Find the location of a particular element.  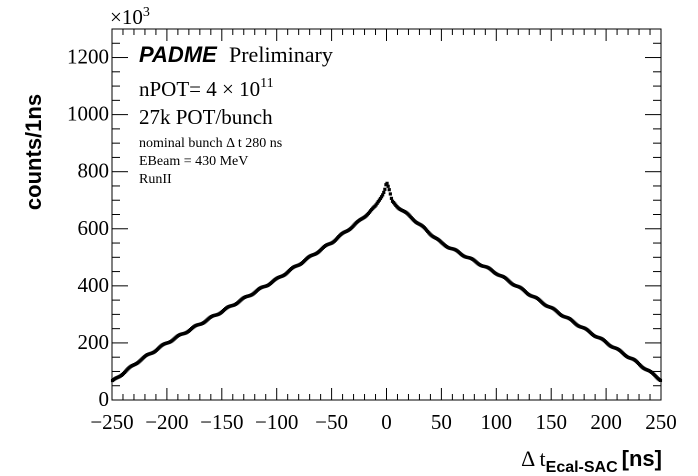

x-tick-label: 250 is located at coordinates (661, 422).